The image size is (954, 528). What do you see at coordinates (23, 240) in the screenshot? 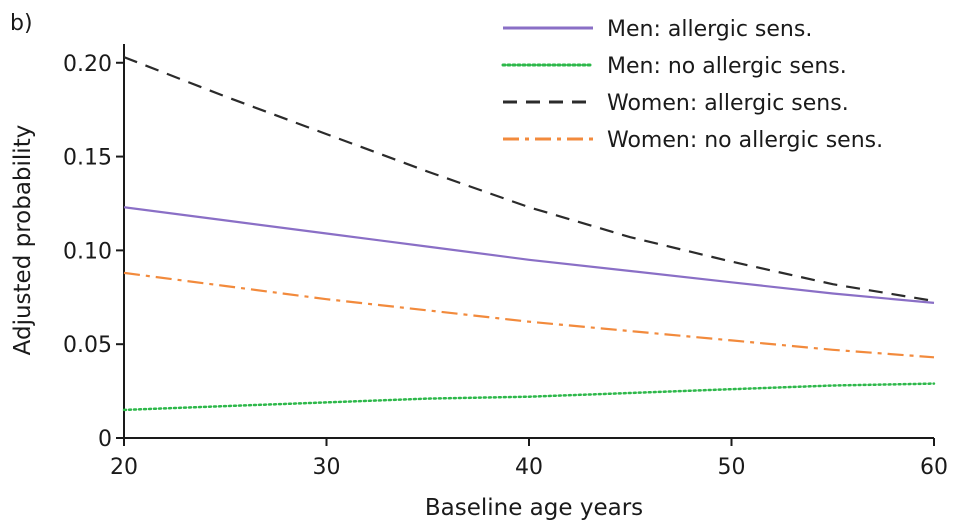
I see `y-axis-title: Adjusted probability` at bounding box center [23, 240].